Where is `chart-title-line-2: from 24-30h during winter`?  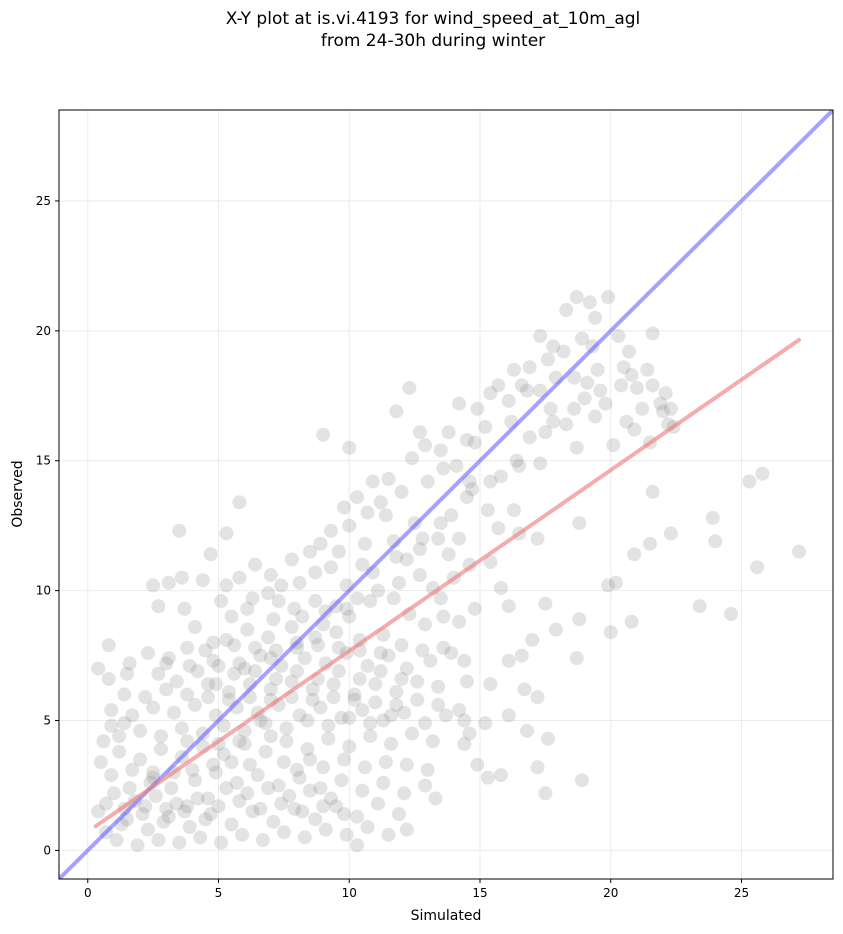 chart-title-line-2: from 24-30h during winter is located at coordinates (433, 41).